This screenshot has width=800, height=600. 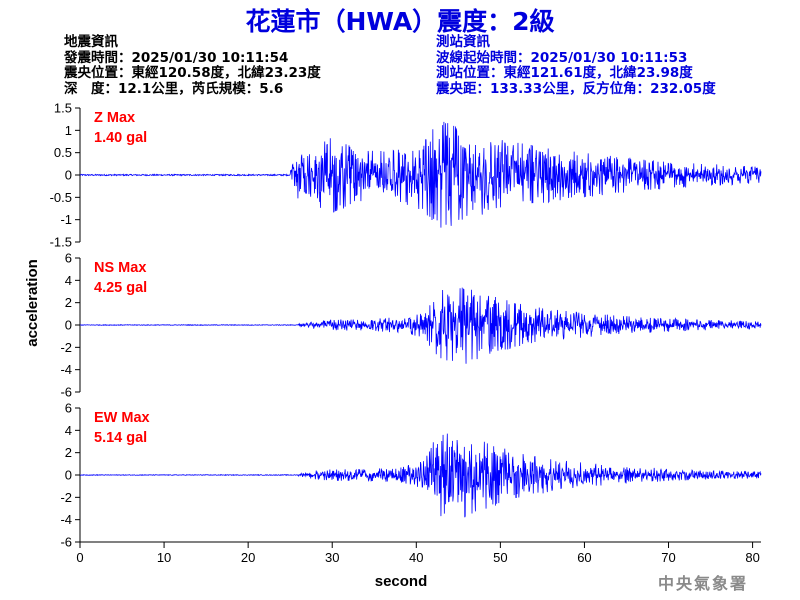 I want to click on arrival-time: 波線起始時間：2025/01/30 10:11:53, so click(x=562, y=57).